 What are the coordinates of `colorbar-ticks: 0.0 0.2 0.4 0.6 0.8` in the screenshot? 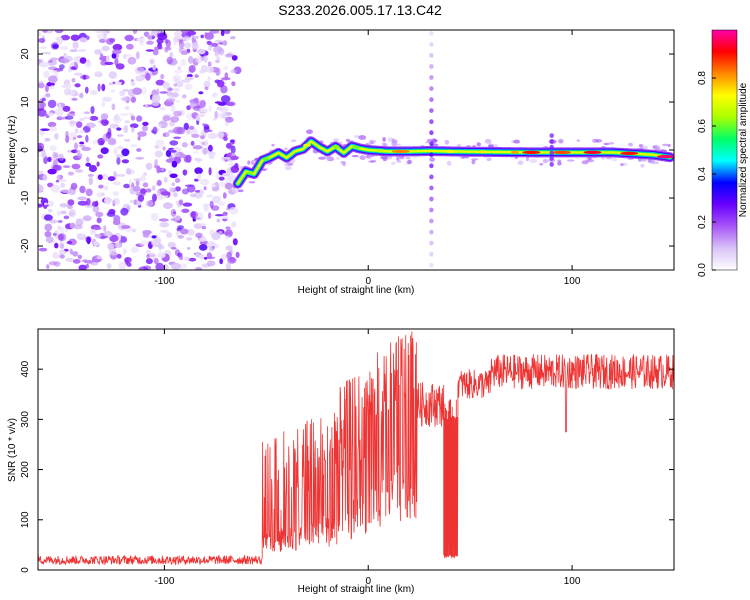 It's located at (706, 174).